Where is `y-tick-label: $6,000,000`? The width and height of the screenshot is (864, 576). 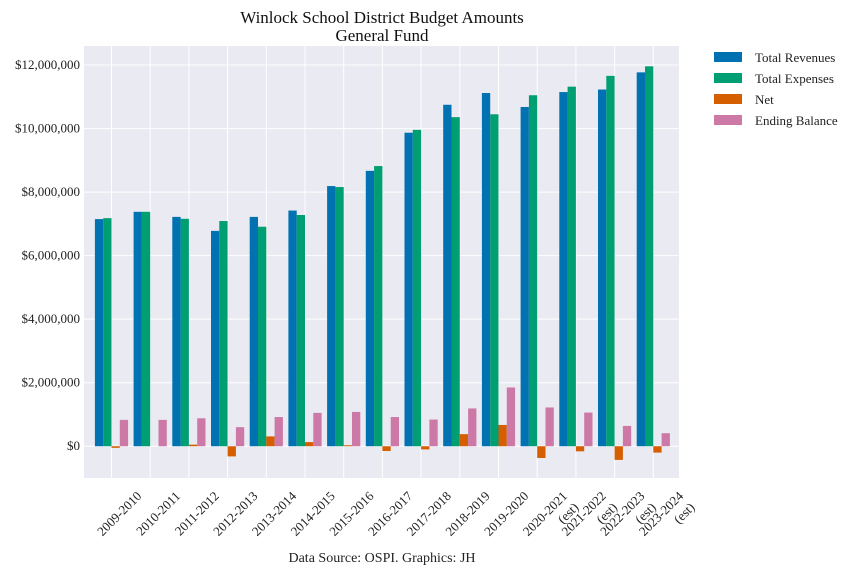 y-tick-label: $6,000,000 is located at coordinates (51, 255).